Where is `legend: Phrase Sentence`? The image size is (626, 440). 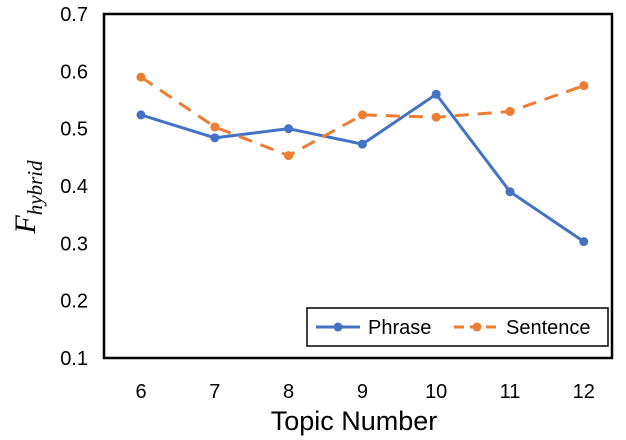 legend: Phrase Sentence is located at coordinates (457, 327).